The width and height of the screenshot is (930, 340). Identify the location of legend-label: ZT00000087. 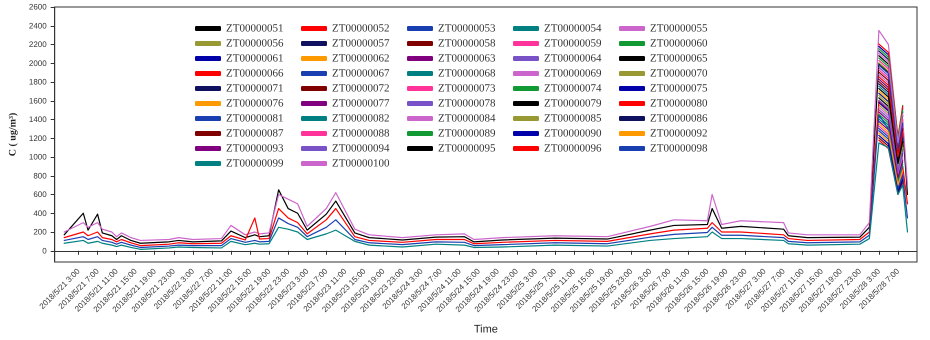
(255, 134).